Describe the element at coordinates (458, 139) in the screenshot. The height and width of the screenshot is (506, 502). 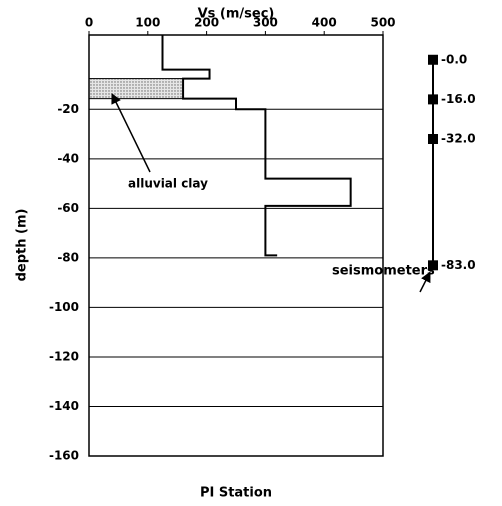
I see `seismometer-label: -32.0` at that location.